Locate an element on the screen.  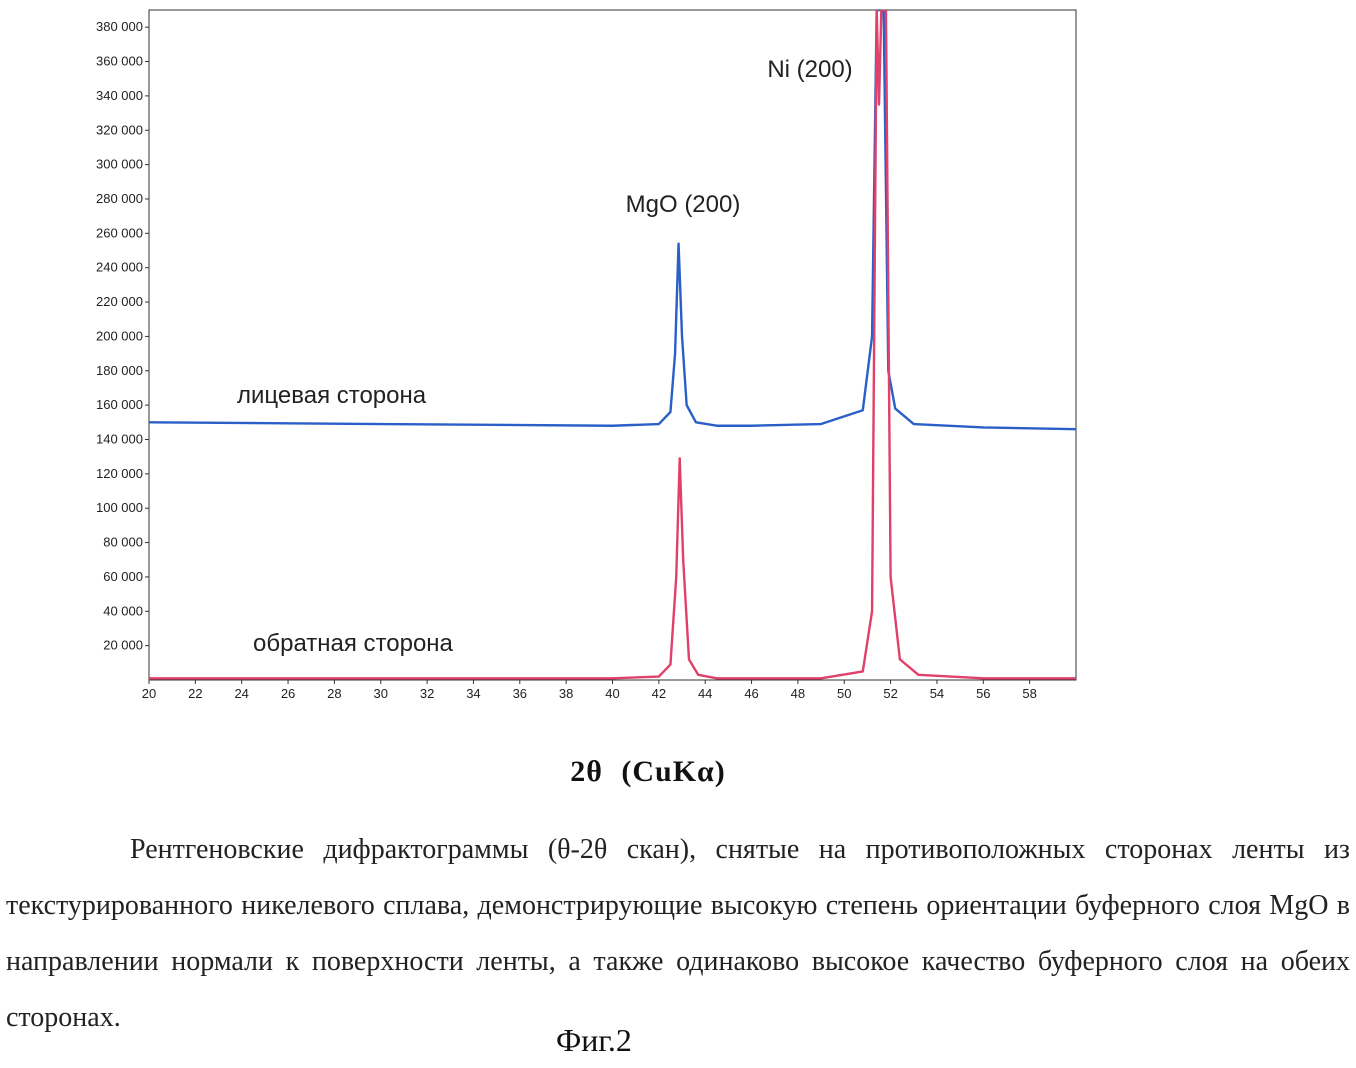
y-tick-label: 340 000 is located at coordinates (119, 95).